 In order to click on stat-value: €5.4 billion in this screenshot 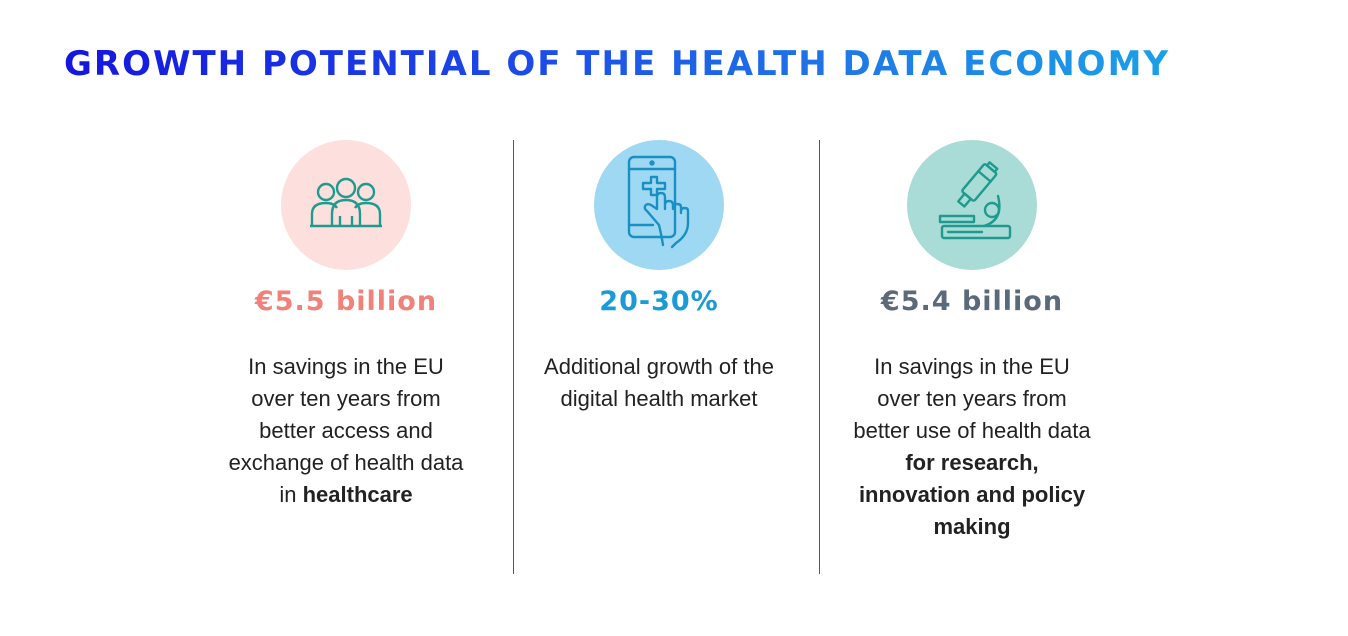, I will do `click(972, 301)`.